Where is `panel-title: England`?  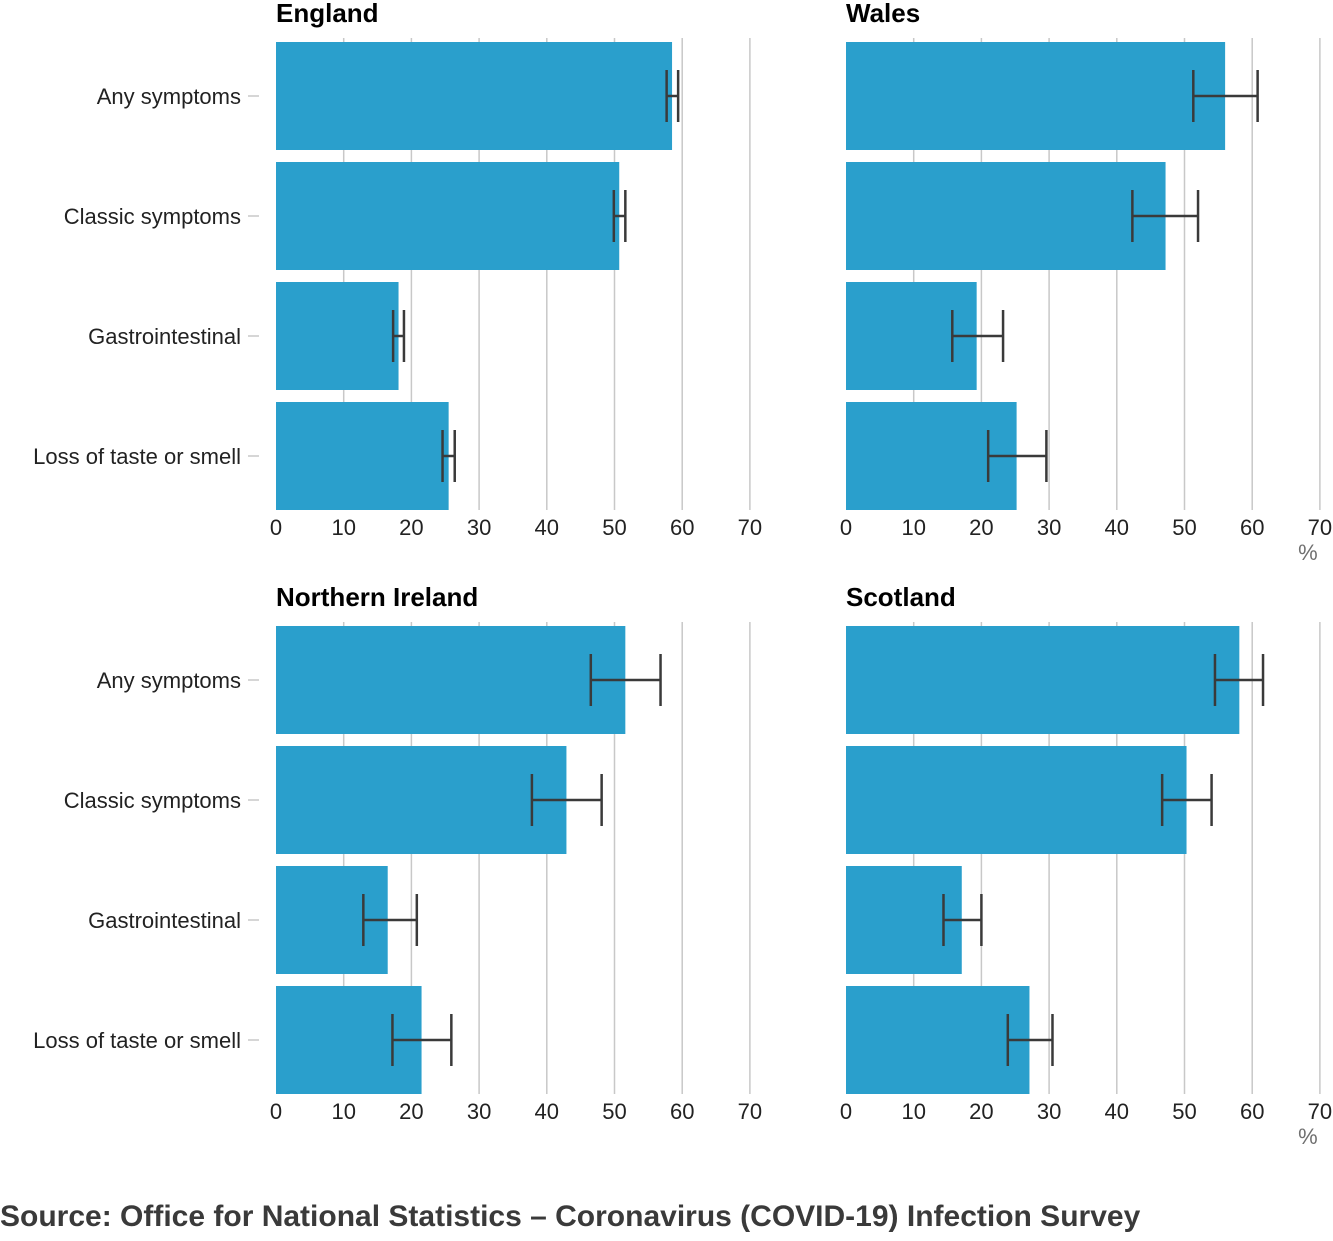 panel-title: England is located at coordinates (327, 14).